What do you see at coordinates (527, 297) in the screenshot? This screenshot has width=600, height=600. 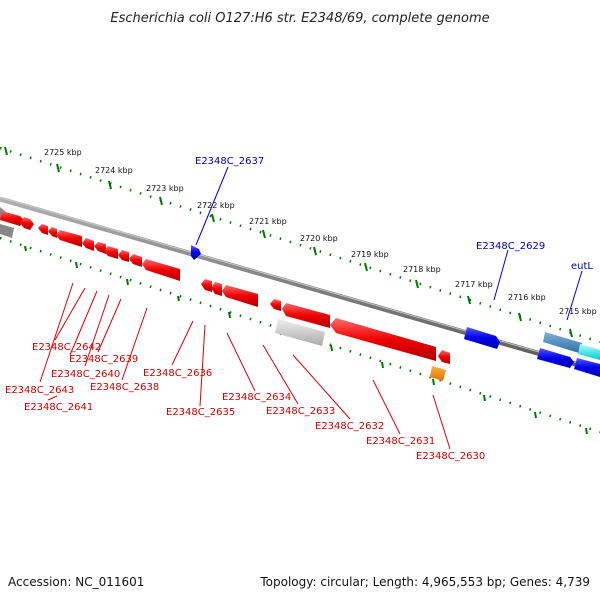 I see `ruler-label: 2716 kbp` at bounding box center [527, 297].